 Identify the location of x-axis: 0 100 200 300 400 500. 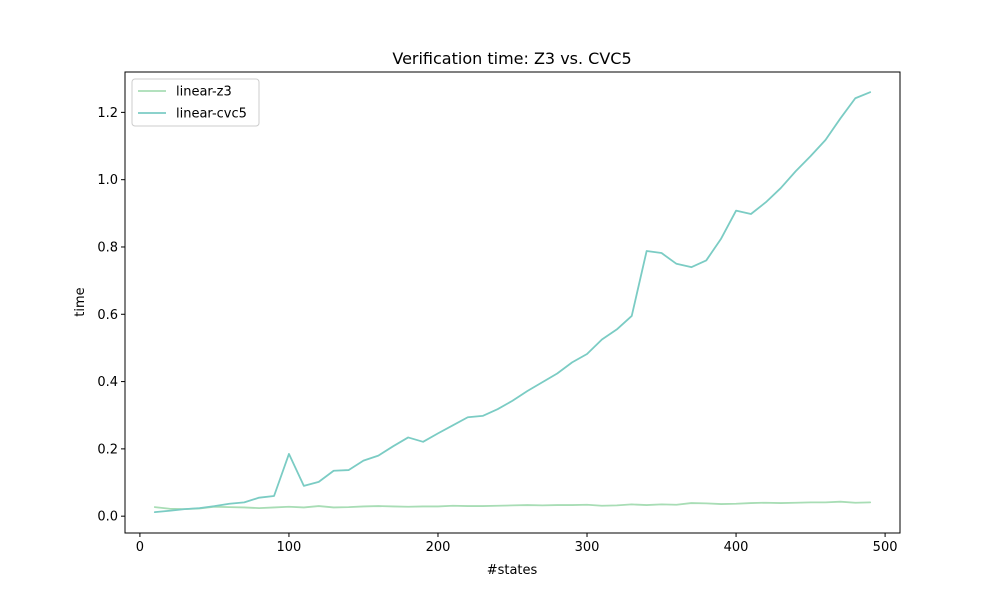
(517, 544).